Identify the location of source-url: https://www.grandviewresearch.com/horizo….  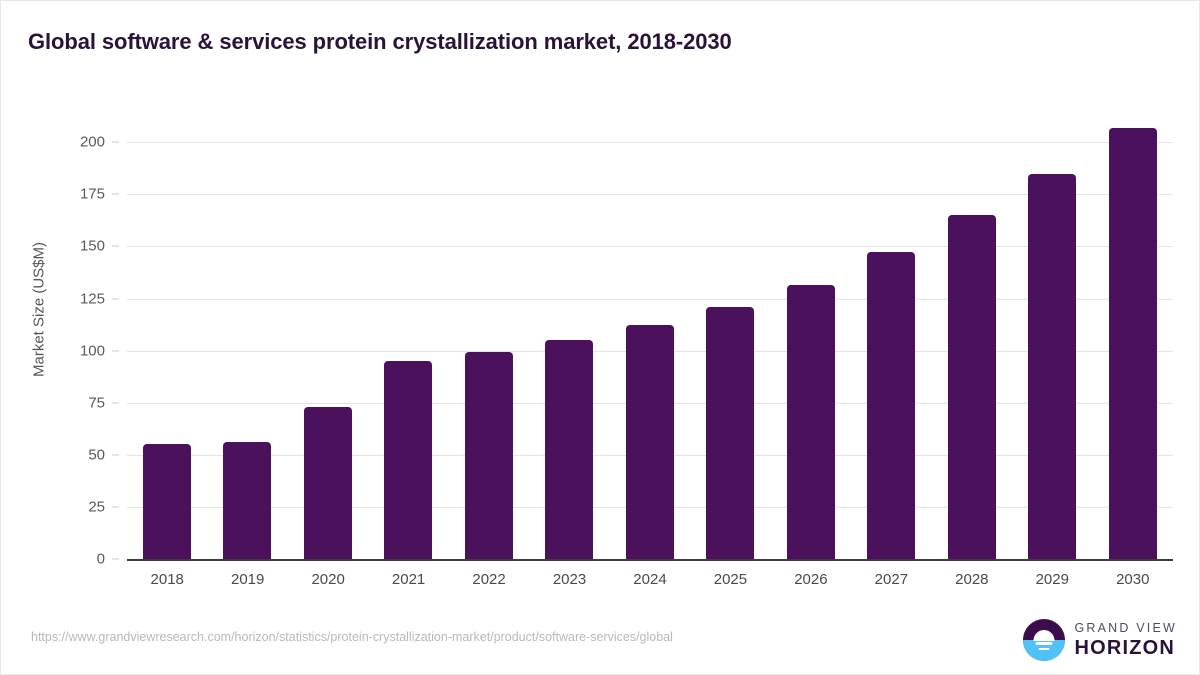
(352, 637).